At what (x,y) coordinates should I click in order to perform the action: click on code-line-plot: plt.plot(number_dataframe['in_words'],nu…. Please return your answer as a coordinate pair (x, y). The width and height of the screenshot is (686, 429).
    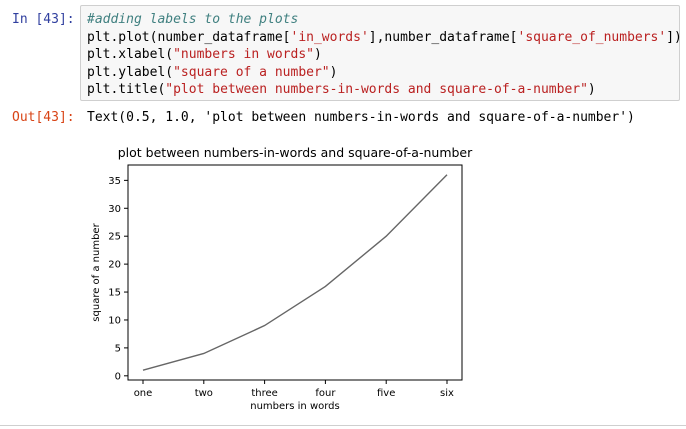
    Looking at the image, I should click on (384, 38).